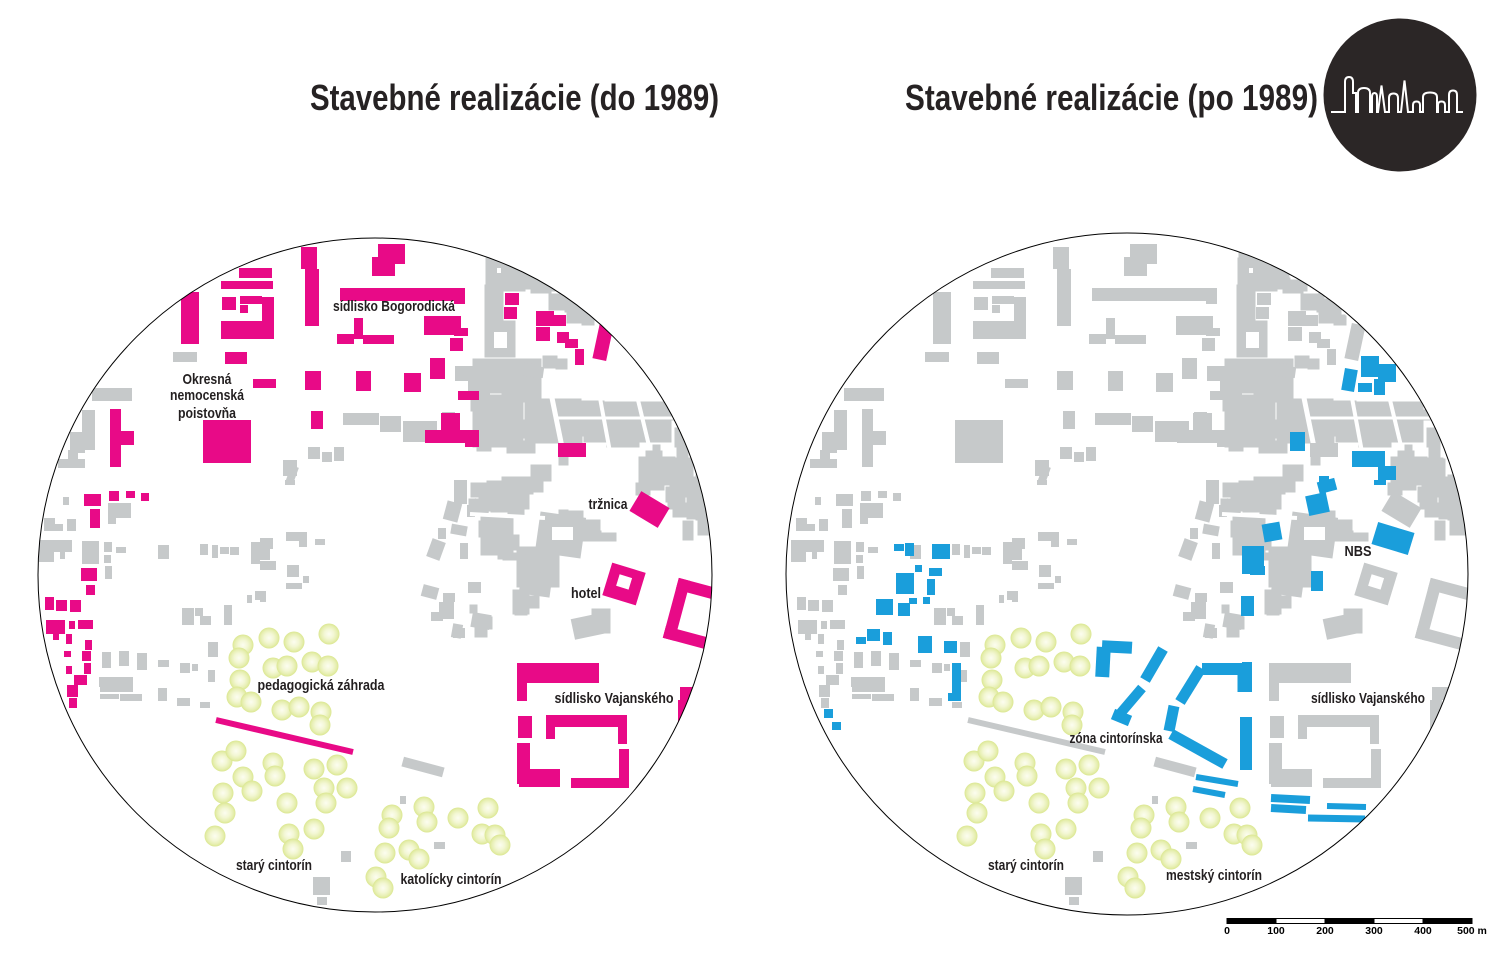 This screenshot has height=960, width=1497. What do you see at coordinates (1358, 551) in the screenshot?
I see `svg-text: NBS` at bounding box center [1358, 551].